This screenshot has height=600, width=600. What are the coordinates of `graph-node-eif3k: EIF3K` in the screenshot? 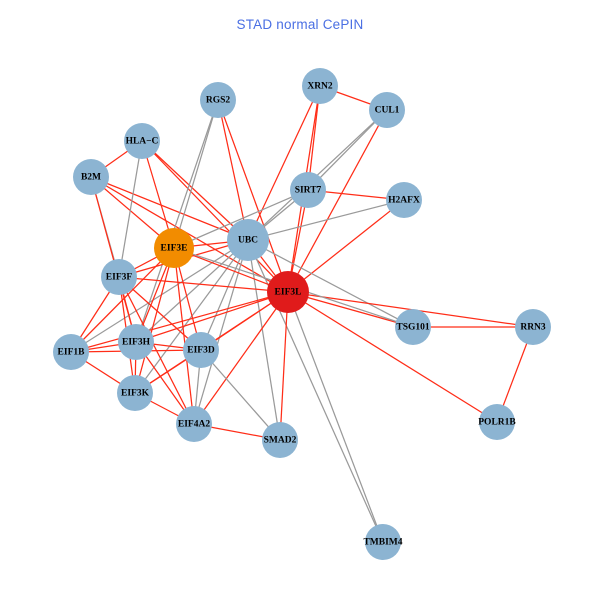 It's located at (135, 393).